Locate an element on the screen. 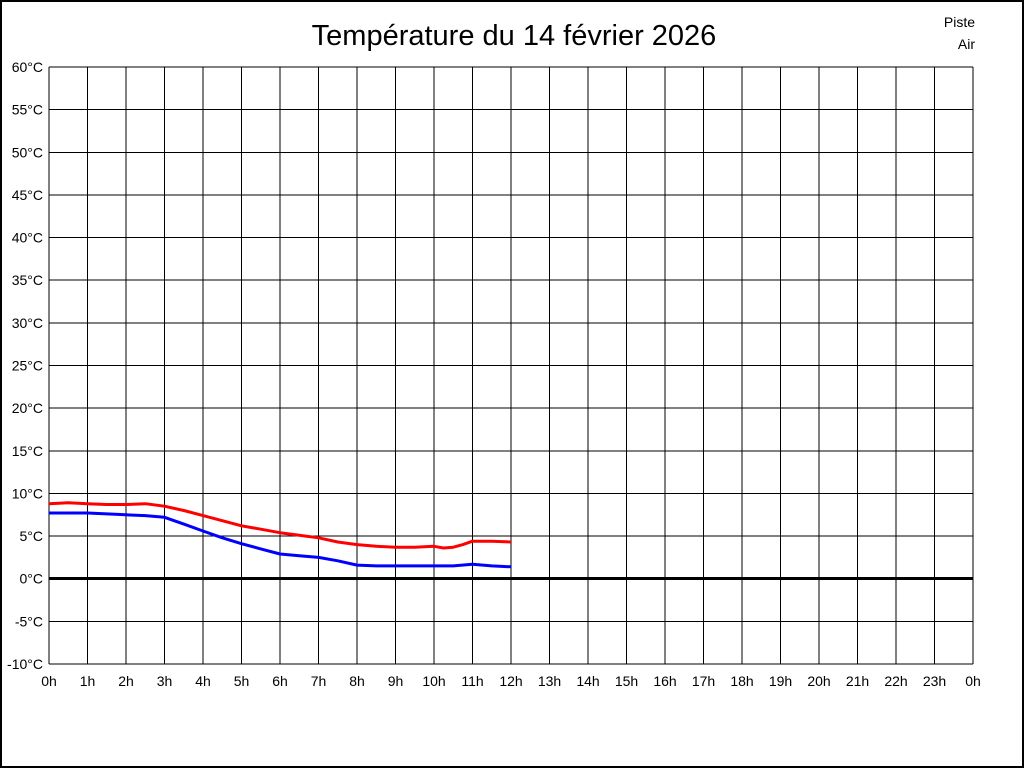 The height and width of the screenshot is (768, 1024). y-axis-label: 25°C is located at coordinates (27, 366).